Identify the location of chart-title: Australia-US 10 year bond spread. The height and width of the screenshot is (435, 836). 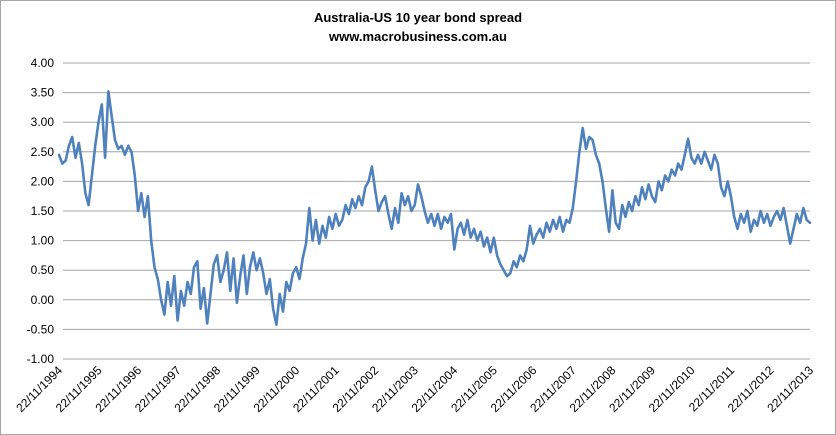
(418, 17).